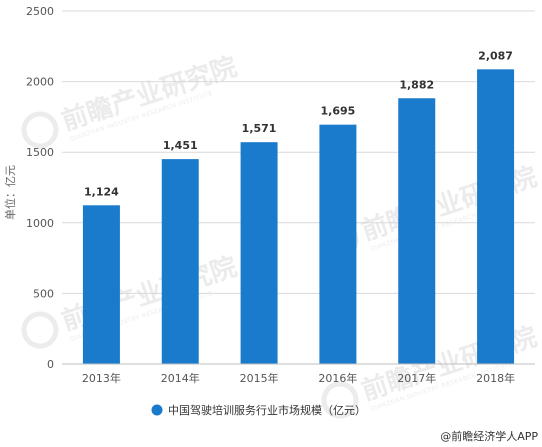 The width and height of the screenshot is (542, 447). What do you see at coordinates (180, 145) in the screenshot?
I see `data-label: 1,451` at bounding box center [180, 145].